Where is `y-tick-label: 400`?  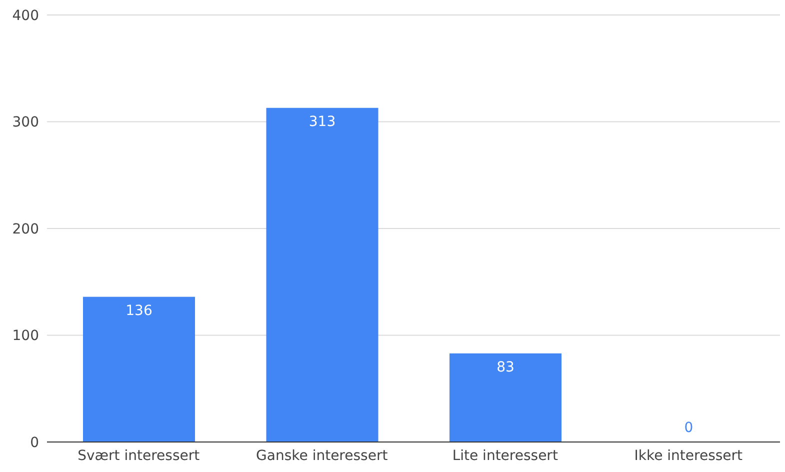 y-tick-label: 400 is located at coordinates (25, 16).